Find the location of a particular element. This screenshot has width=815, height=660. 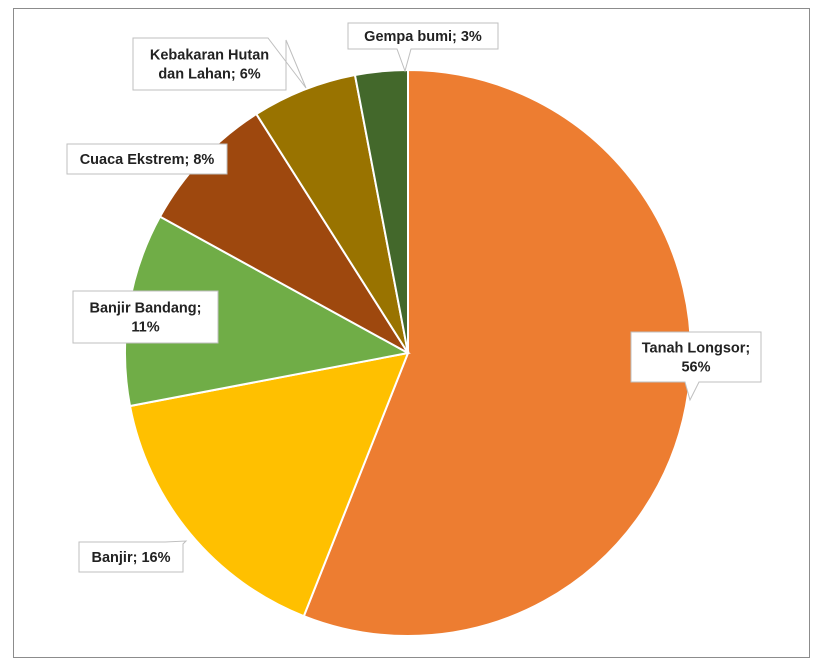

data-label-text: Kebakaran Hutan is located at coordinates (209, 56).